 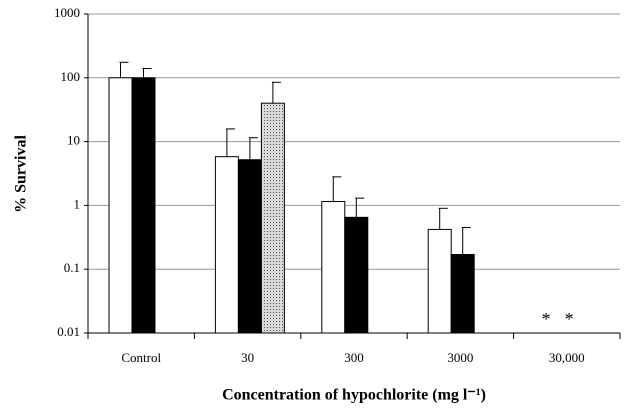 What do you see at coordinates (247, 357) in the screenshot?
I see `x-tick-label: 30` at bounding box center [247, 357].